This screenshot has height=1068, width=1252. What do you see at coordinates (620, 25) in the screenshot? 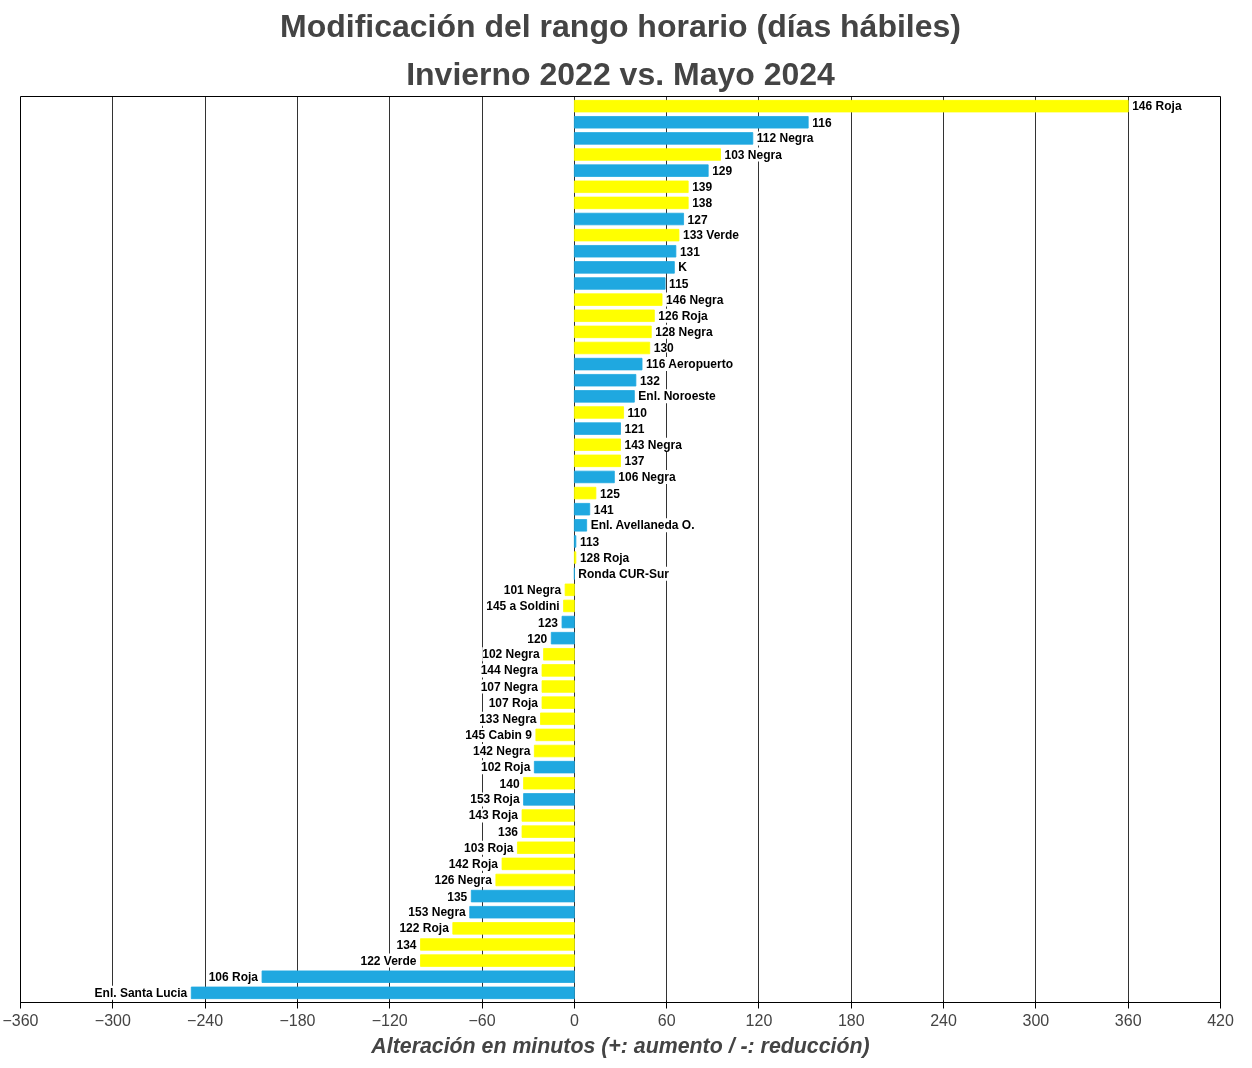
I see `chart-title: Modificación del rango horario (días hábiles)` at bounding box center [620, 25].